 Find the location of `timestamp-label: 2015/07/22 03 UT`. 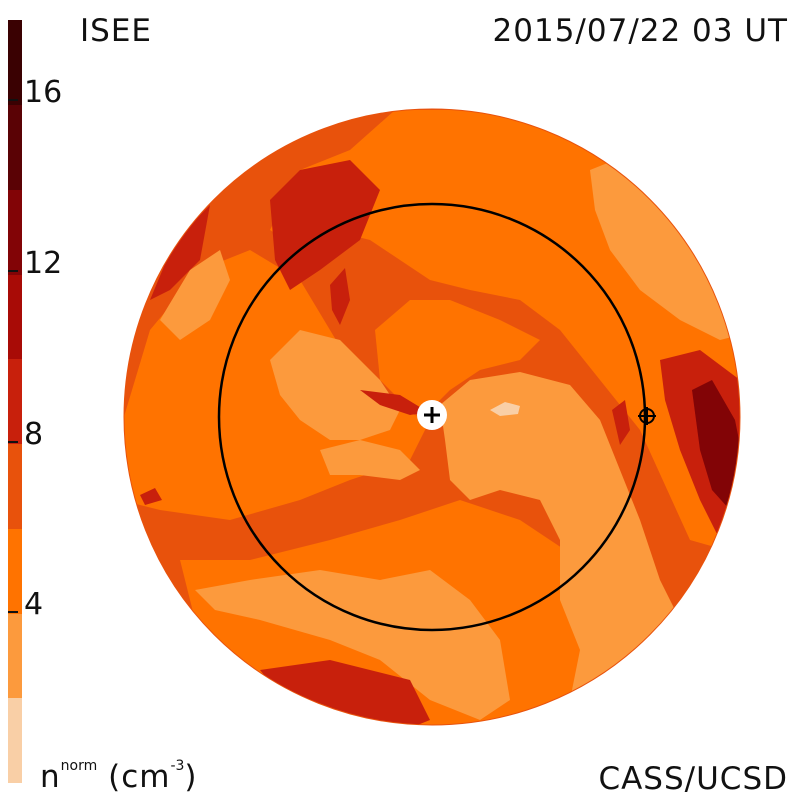

timestamp-label: 2015/07/22 03 UT is located at coordinates (640, 31).